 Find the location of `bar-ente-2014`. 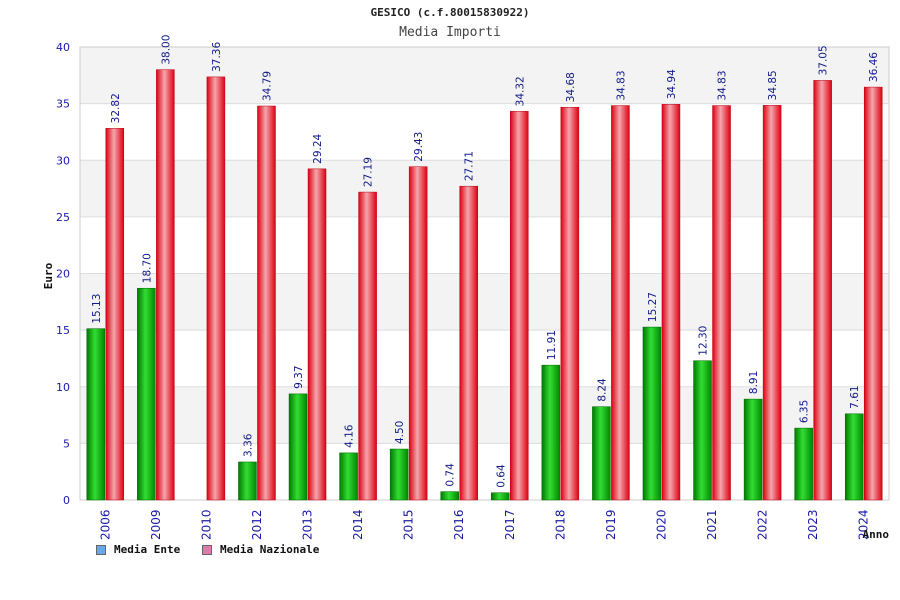

bar-ente-2014 is located at coordinates (348, 476).